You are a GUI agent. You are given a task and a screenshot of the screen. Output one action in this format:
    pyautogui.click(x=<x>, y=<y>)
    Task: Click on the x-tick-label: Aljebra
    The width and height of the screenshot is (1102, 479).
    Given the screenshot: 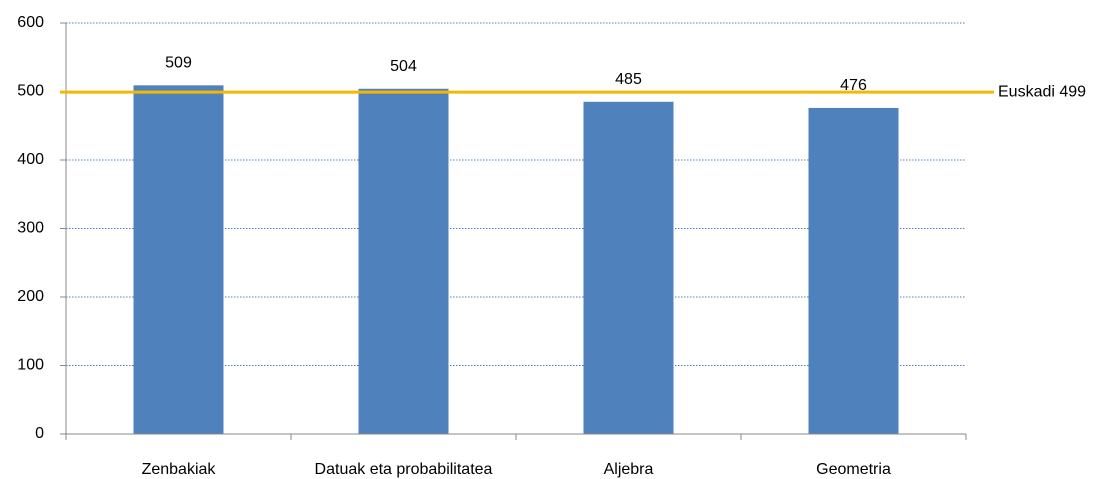 What is the action you would take?
    pyautogui.click(x=629, y=469)
    